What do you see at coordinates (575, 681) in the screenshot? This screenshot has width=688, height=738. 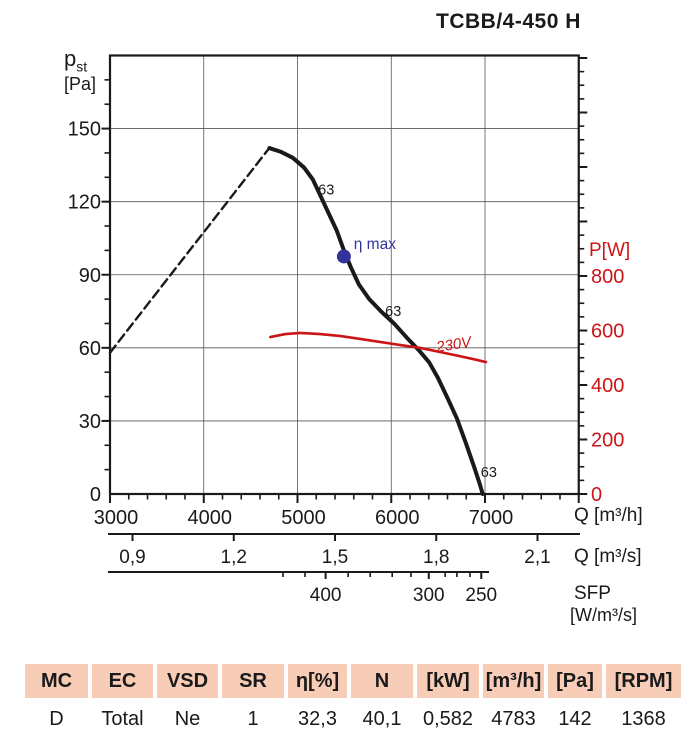 I see `table-header-col-8: [Pa]` at bounding box center [575, 681].